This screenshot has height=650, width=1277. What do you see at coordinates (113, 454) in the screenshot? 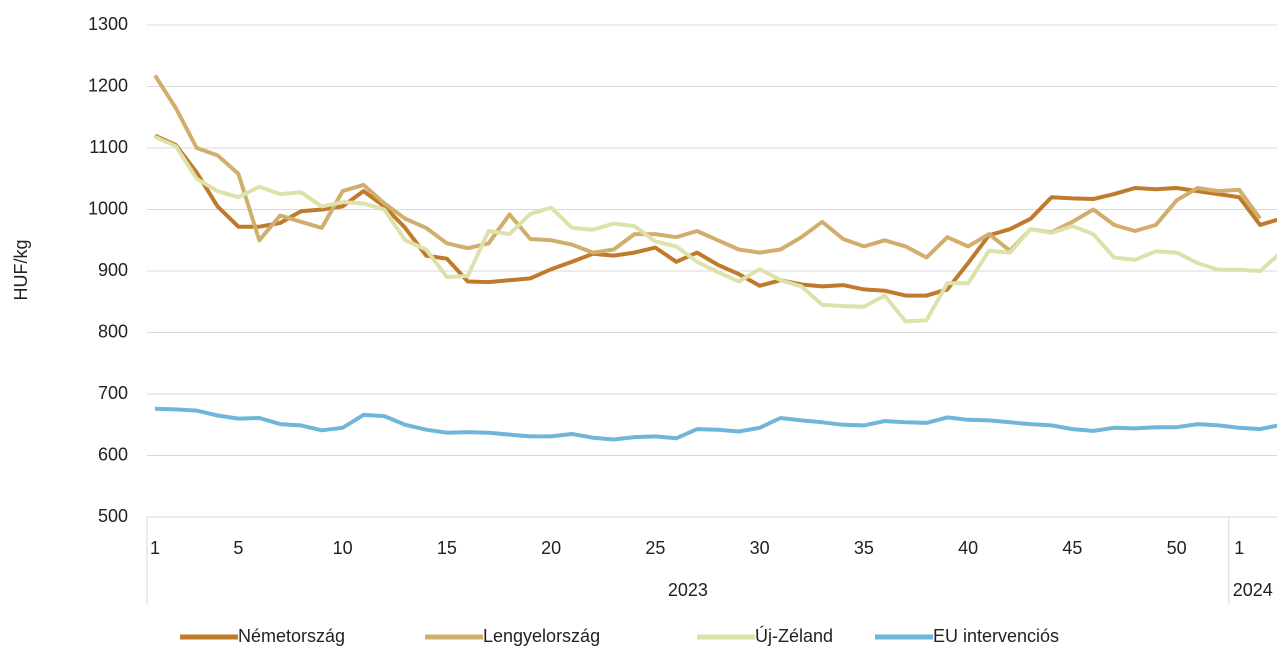
I see `y-tick-label: 600` at bounding box center [113, 454].